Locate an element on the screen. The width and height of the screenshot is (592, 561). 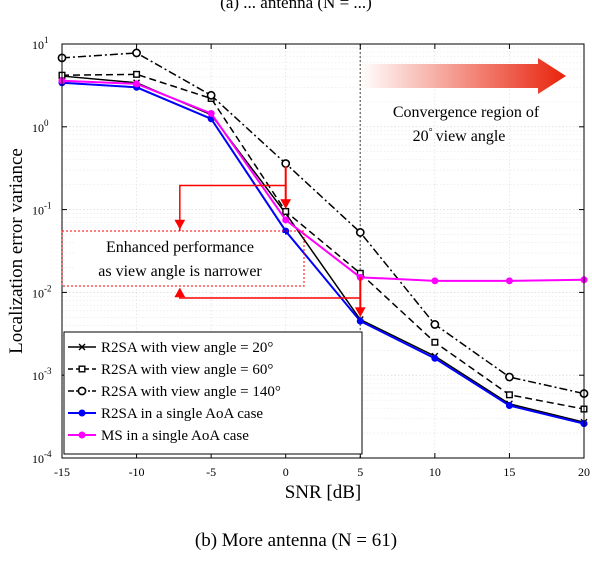
top-caption: (a) ... antenna (N = ...) is located at coordinates (296, 6).